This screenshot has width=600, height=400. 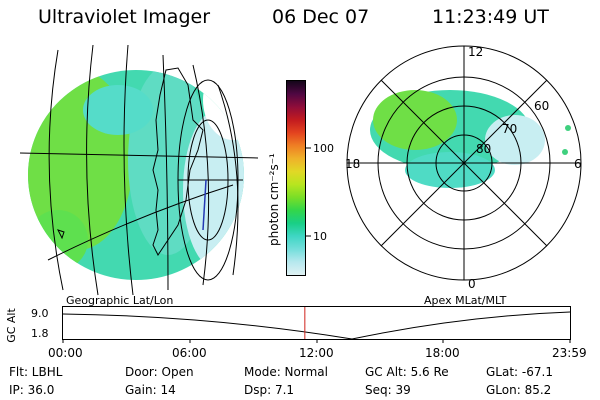 I want to click on time-tick-18: 18:00, so click(x=442, y=353).